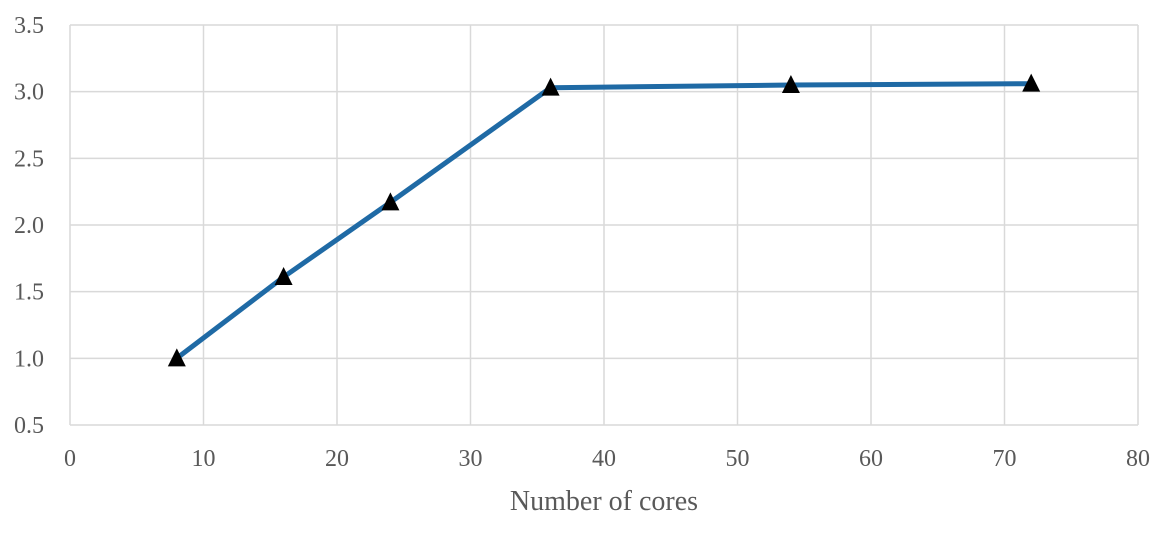  I want to click on x-tick-label: 80, so click(1138, 459).